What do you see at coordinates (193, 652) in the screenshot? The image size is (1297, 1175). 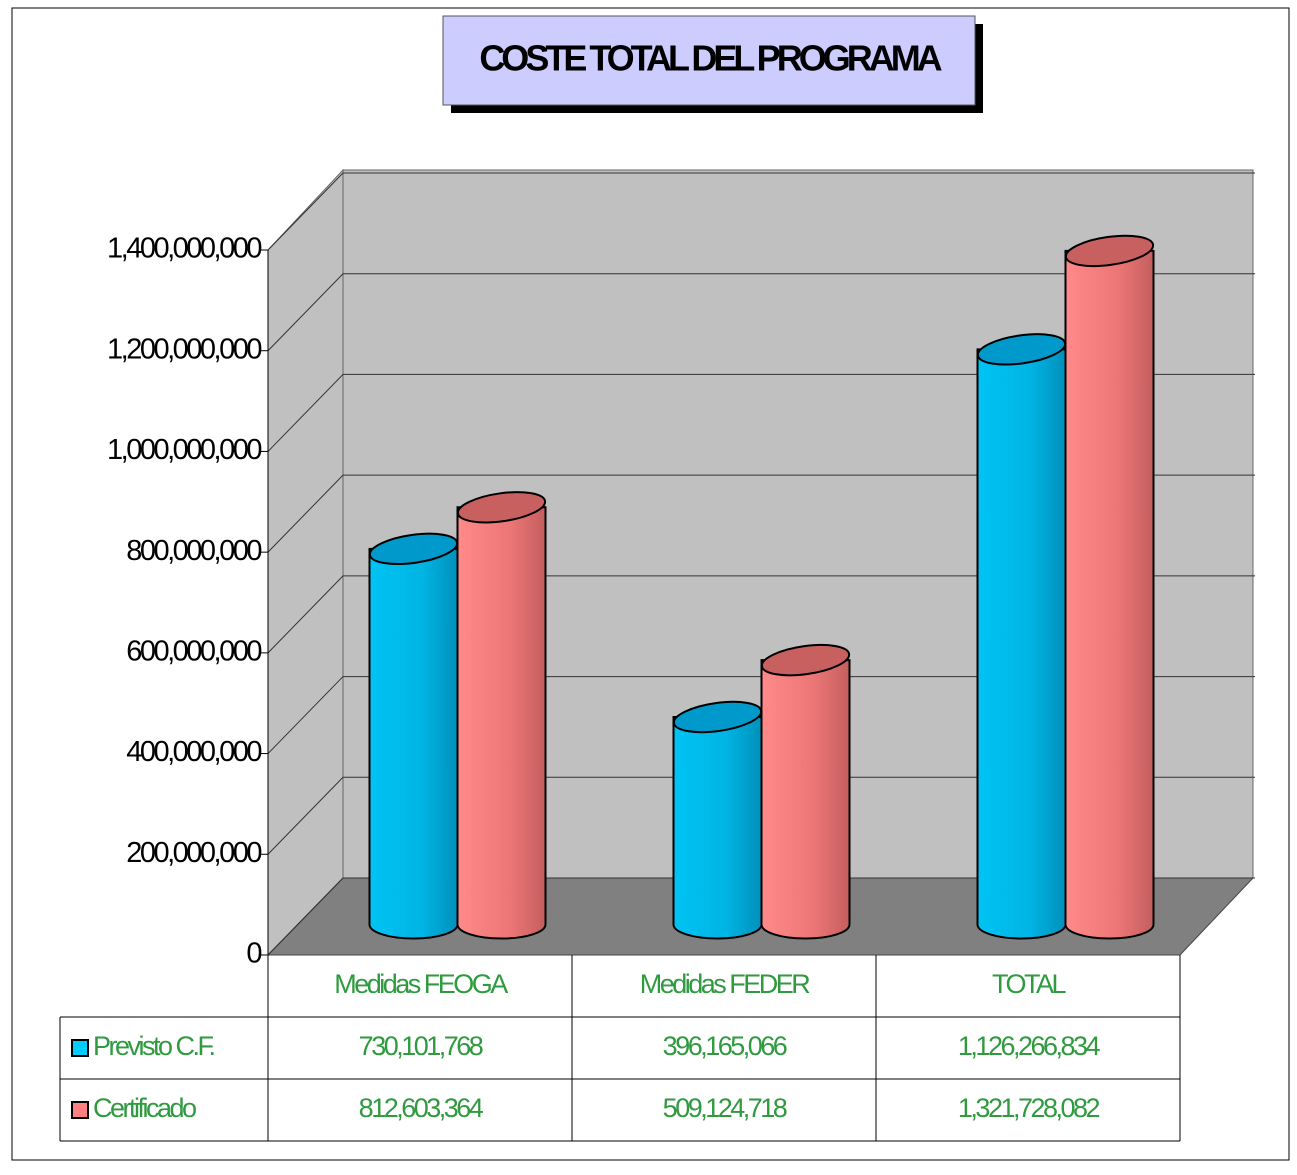 I see `y-tick-label: 600,000,000` at bounding box center [193, 652].